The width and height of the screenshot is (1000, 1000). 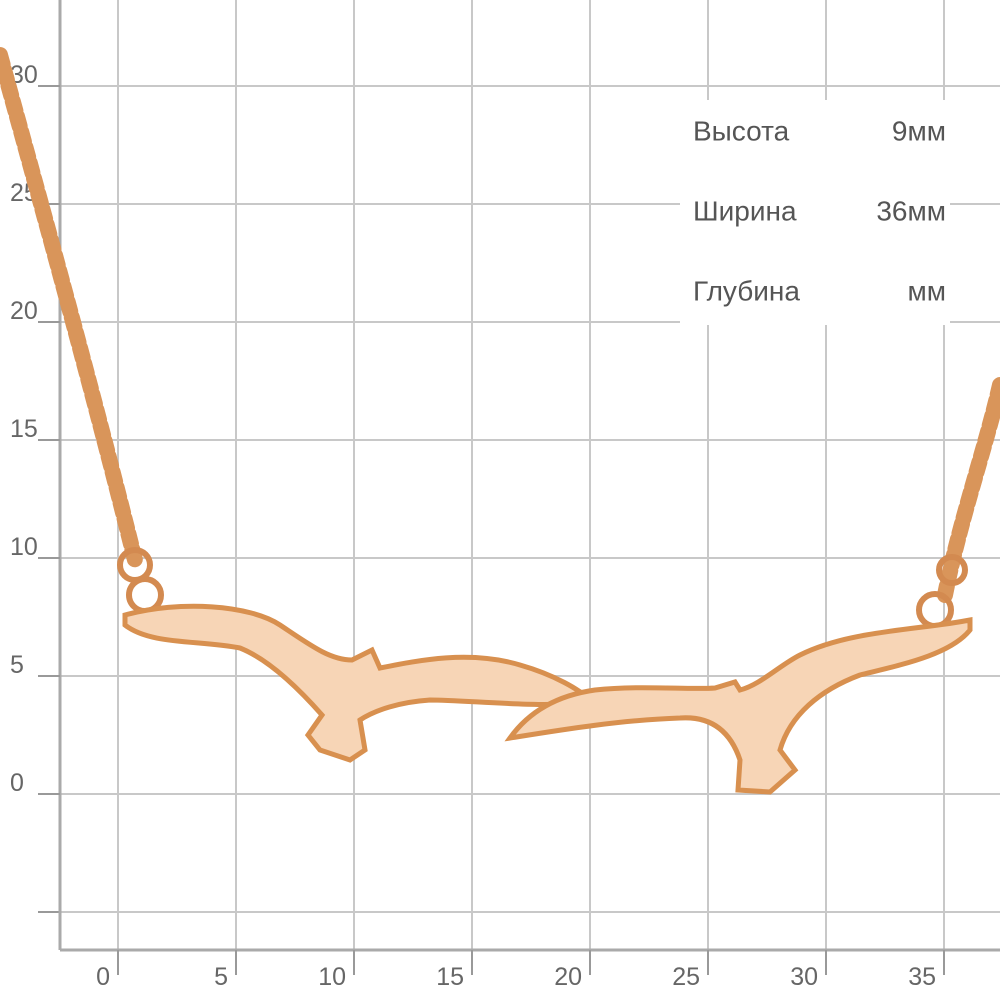 I want to click on y-tick-label: 15, so click(x=24, y=429).